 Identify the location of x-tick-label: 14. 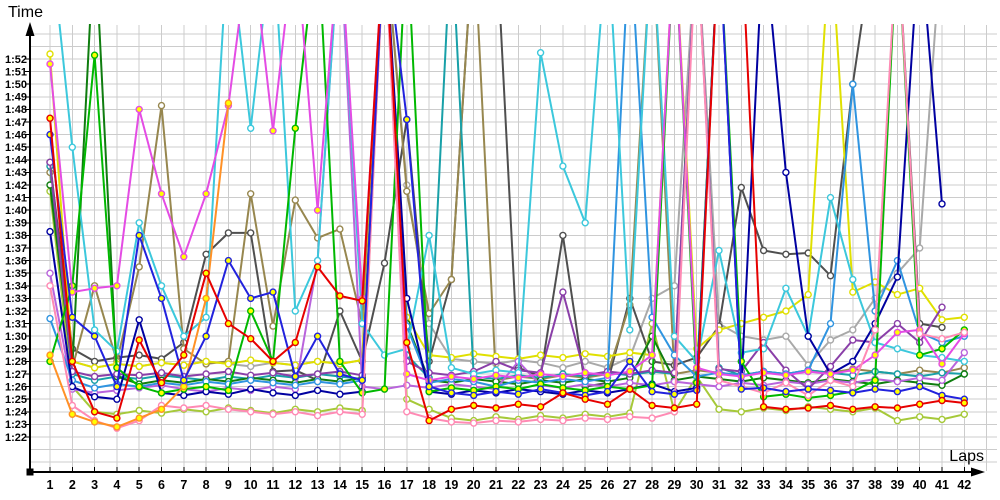
(340, 485).